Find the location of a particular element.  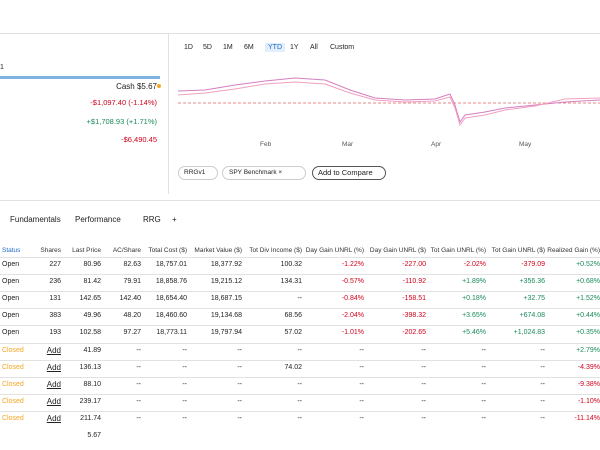

range-button: Custom is located at coordinates (342, 47).